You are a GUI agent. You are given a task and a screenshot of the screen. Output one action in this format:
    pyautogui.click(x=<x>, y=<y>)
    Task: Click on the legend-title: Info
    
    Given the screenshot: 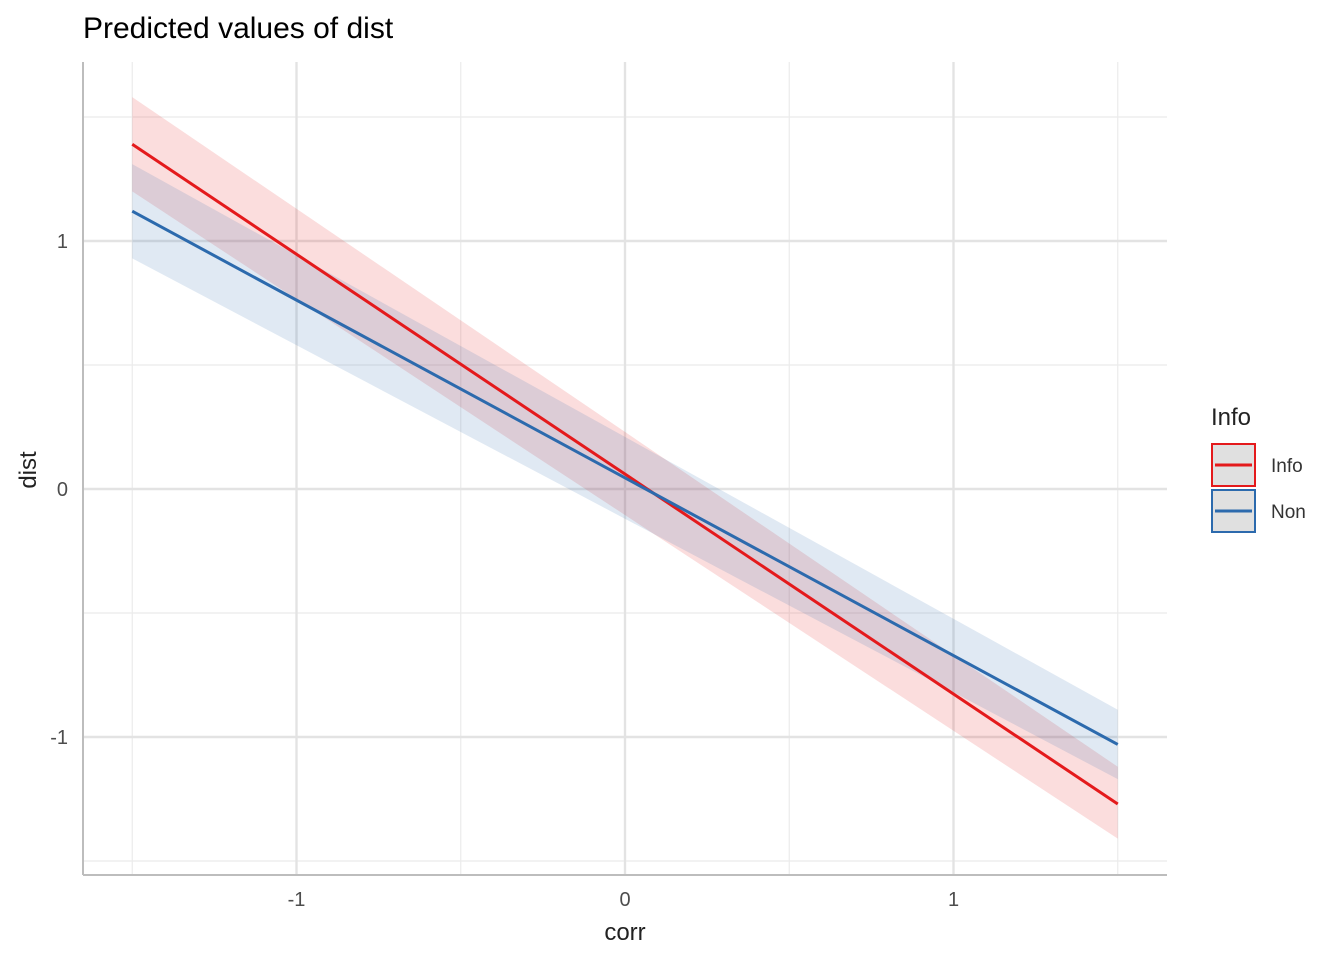 What is the action you would take?
    pyautogui.click(x=1231, y=417)
    